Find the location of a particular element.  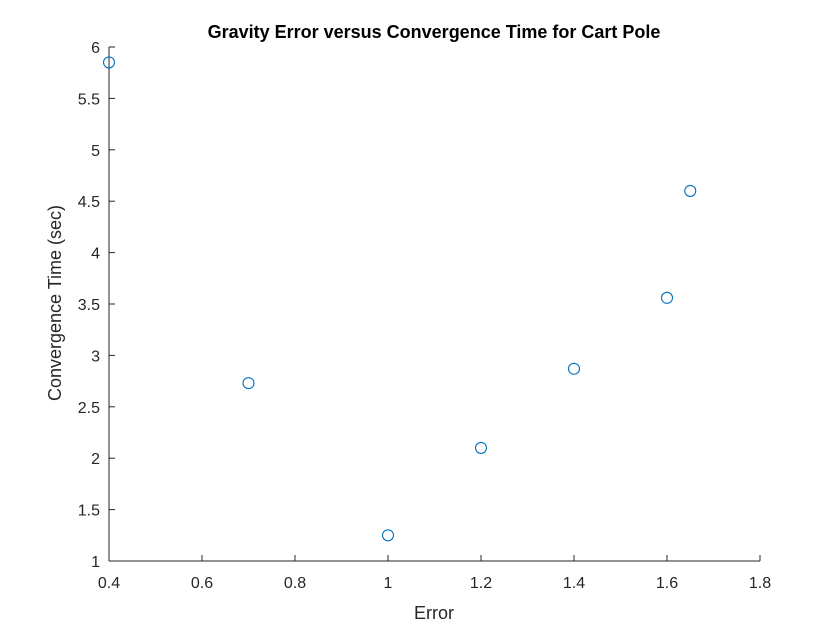

x-tick-label: 0.4 is located at coordinates (109, 583).